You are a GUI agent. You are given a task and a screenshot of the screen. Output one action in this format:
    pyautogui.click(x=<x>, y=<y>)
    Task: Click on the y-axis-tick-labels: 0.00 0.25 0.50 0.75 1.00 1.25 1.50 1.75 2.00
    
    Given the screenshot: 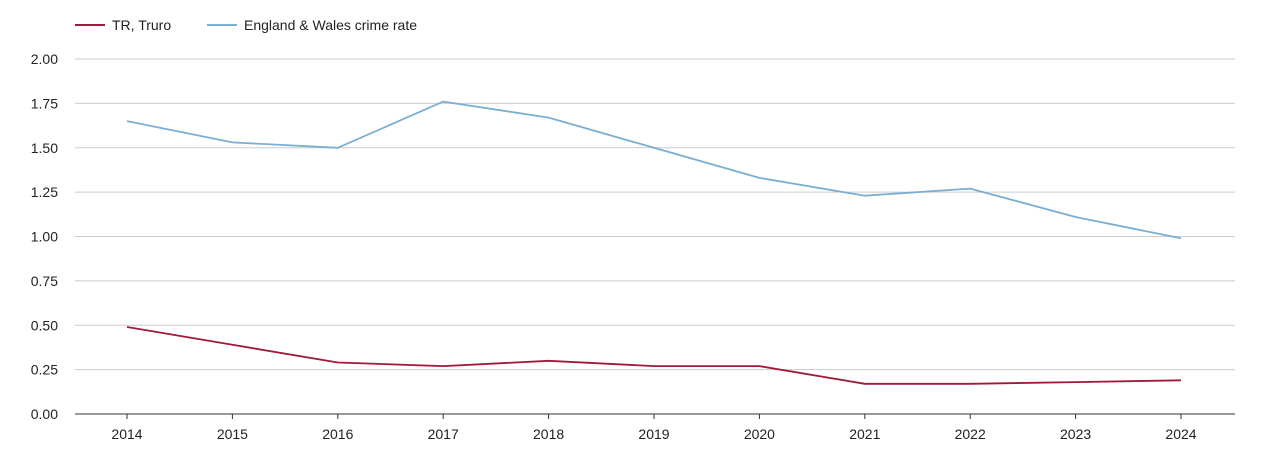 What is the action you would take?
    pyautogui.click(x=44, y=236)
    